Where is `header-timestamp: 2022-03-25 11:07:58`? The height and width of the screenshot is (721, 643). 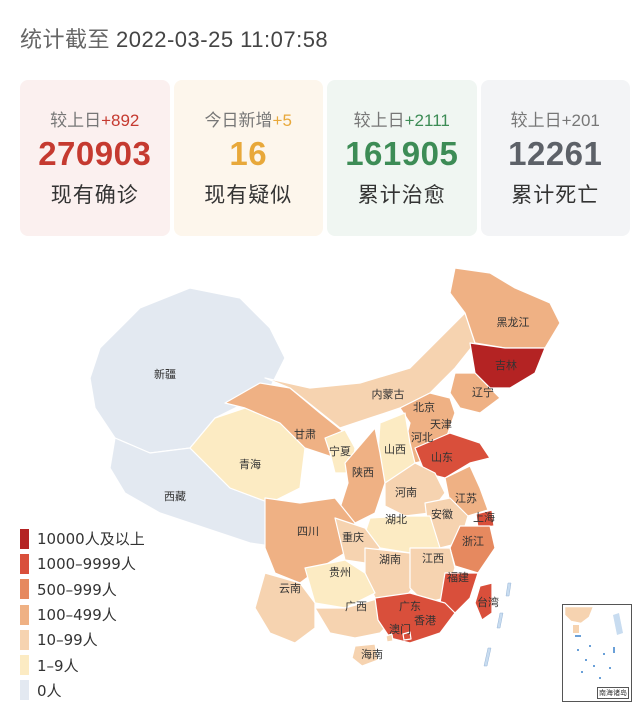 header-timestamp: 2022-03-25 11:07:58 is located at coordinates (222, 39).